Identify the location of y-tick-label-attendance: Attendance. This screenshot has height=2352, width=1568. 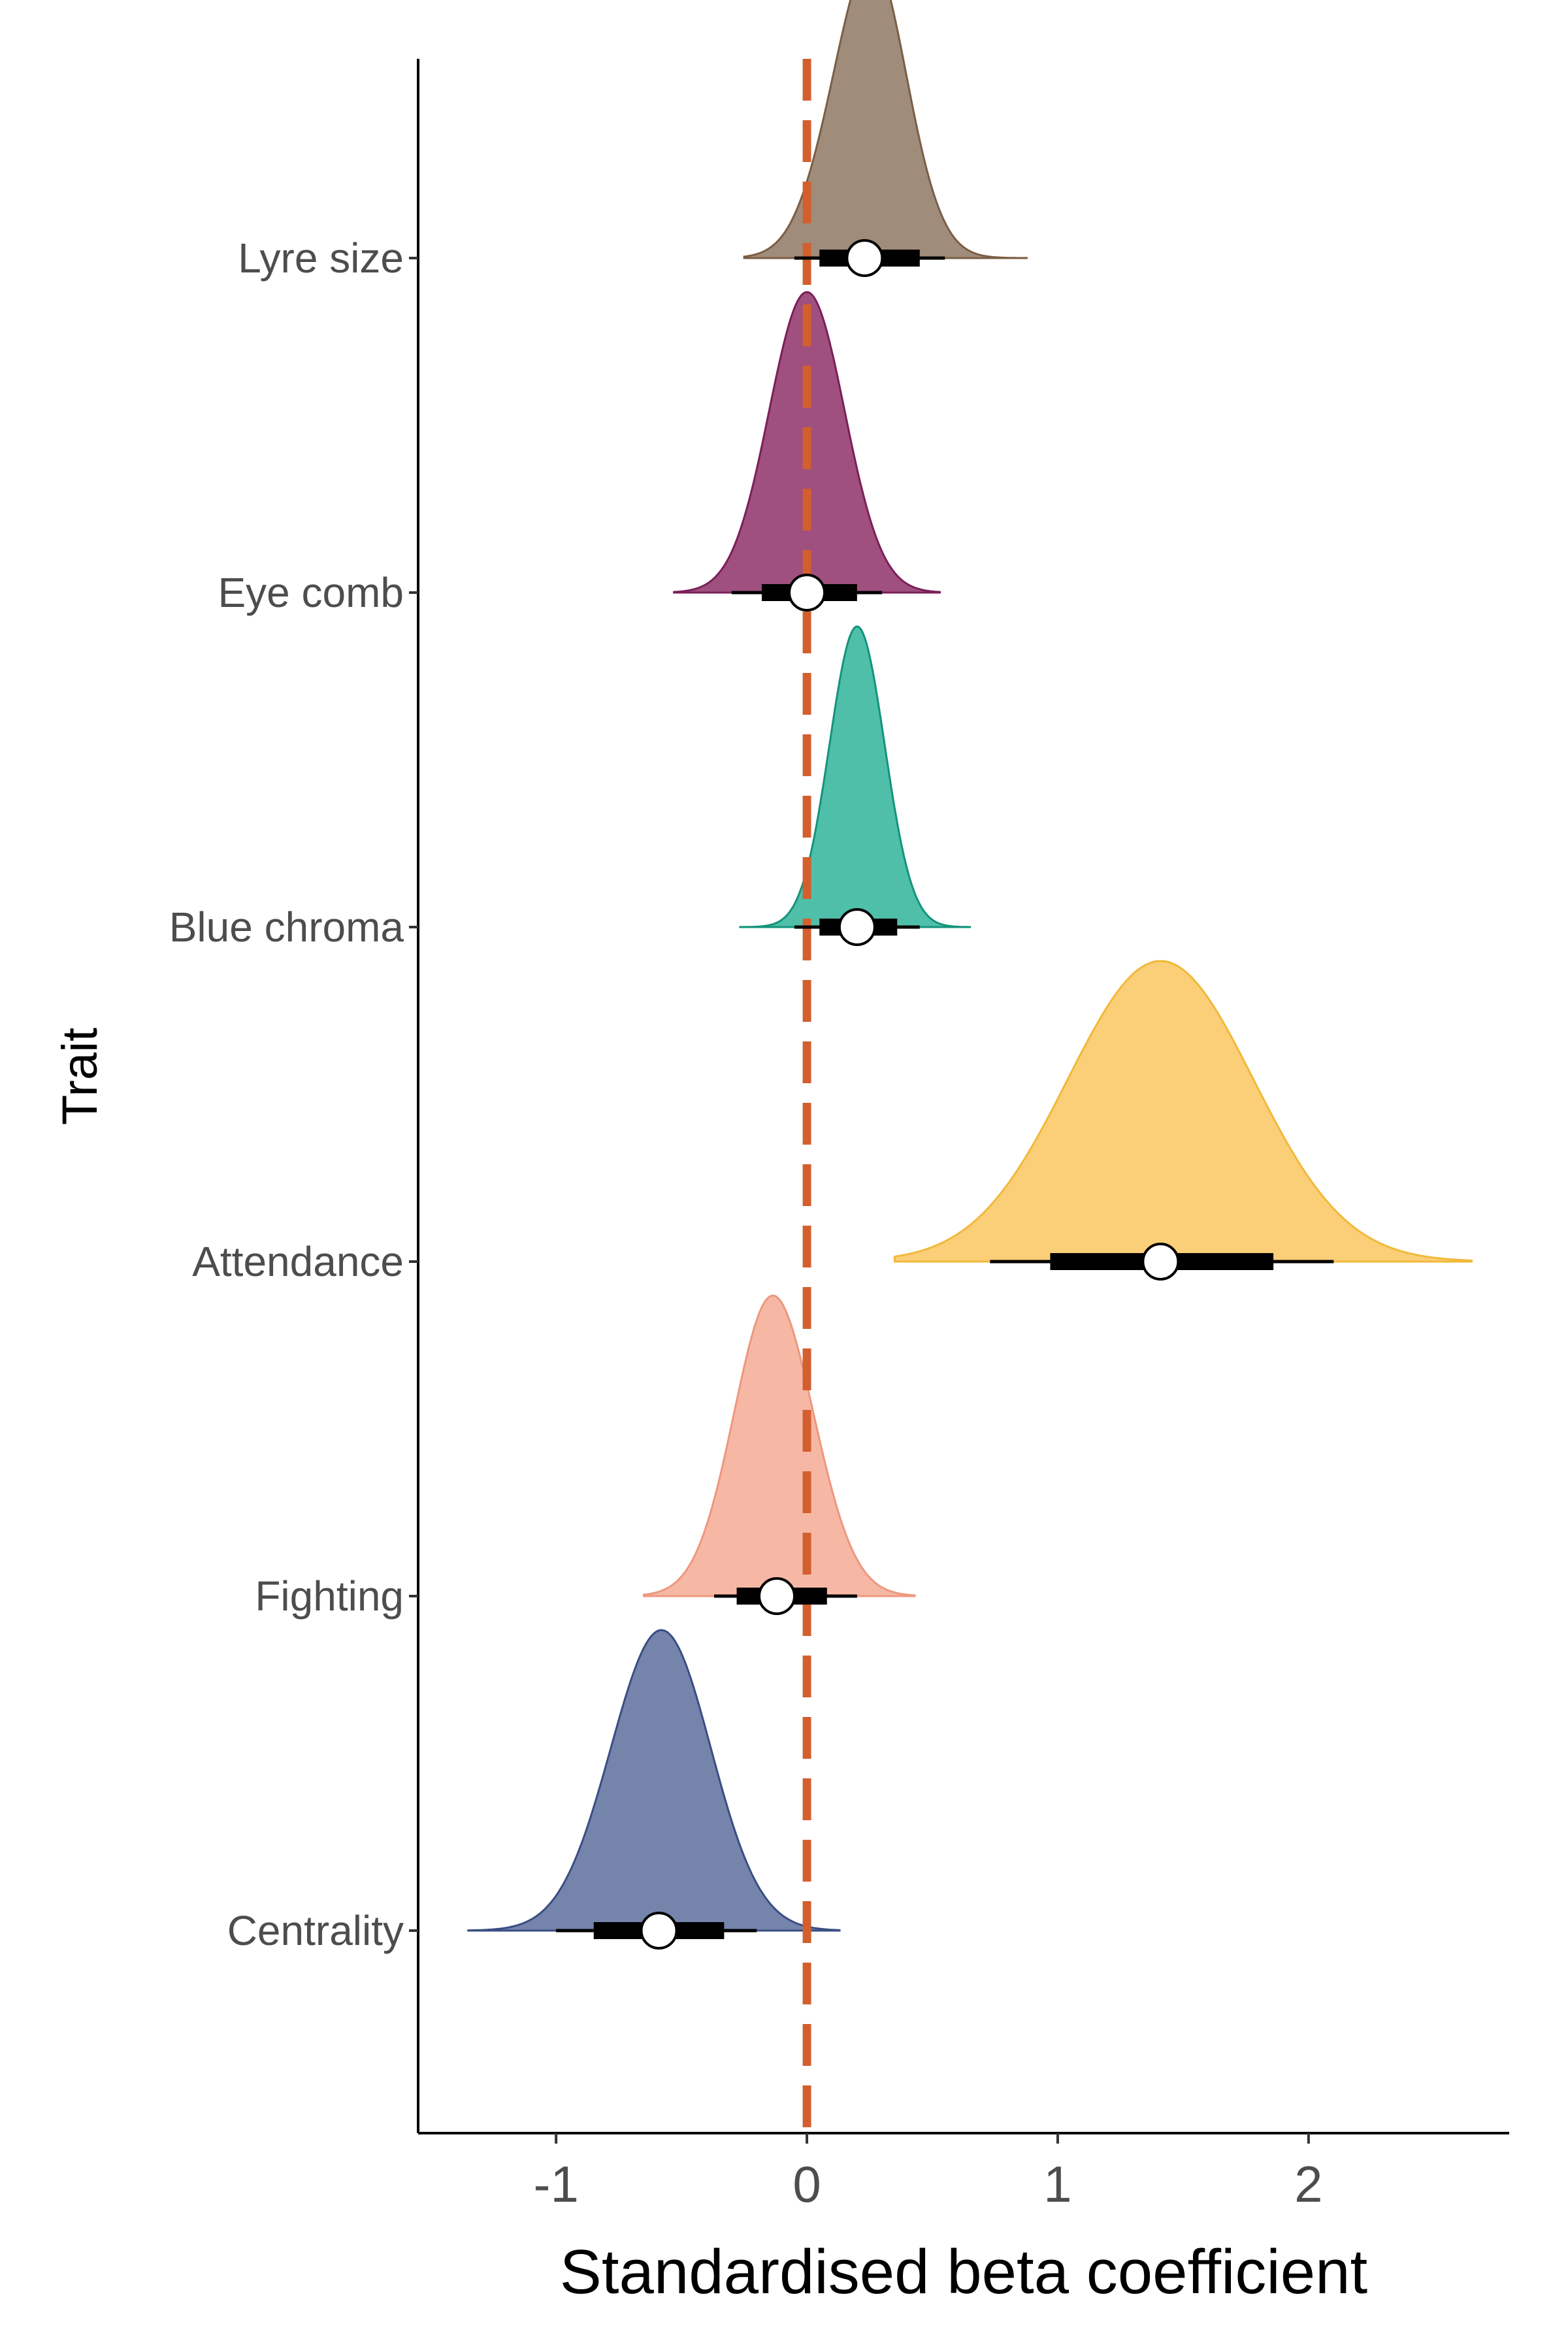
(298, 1261).